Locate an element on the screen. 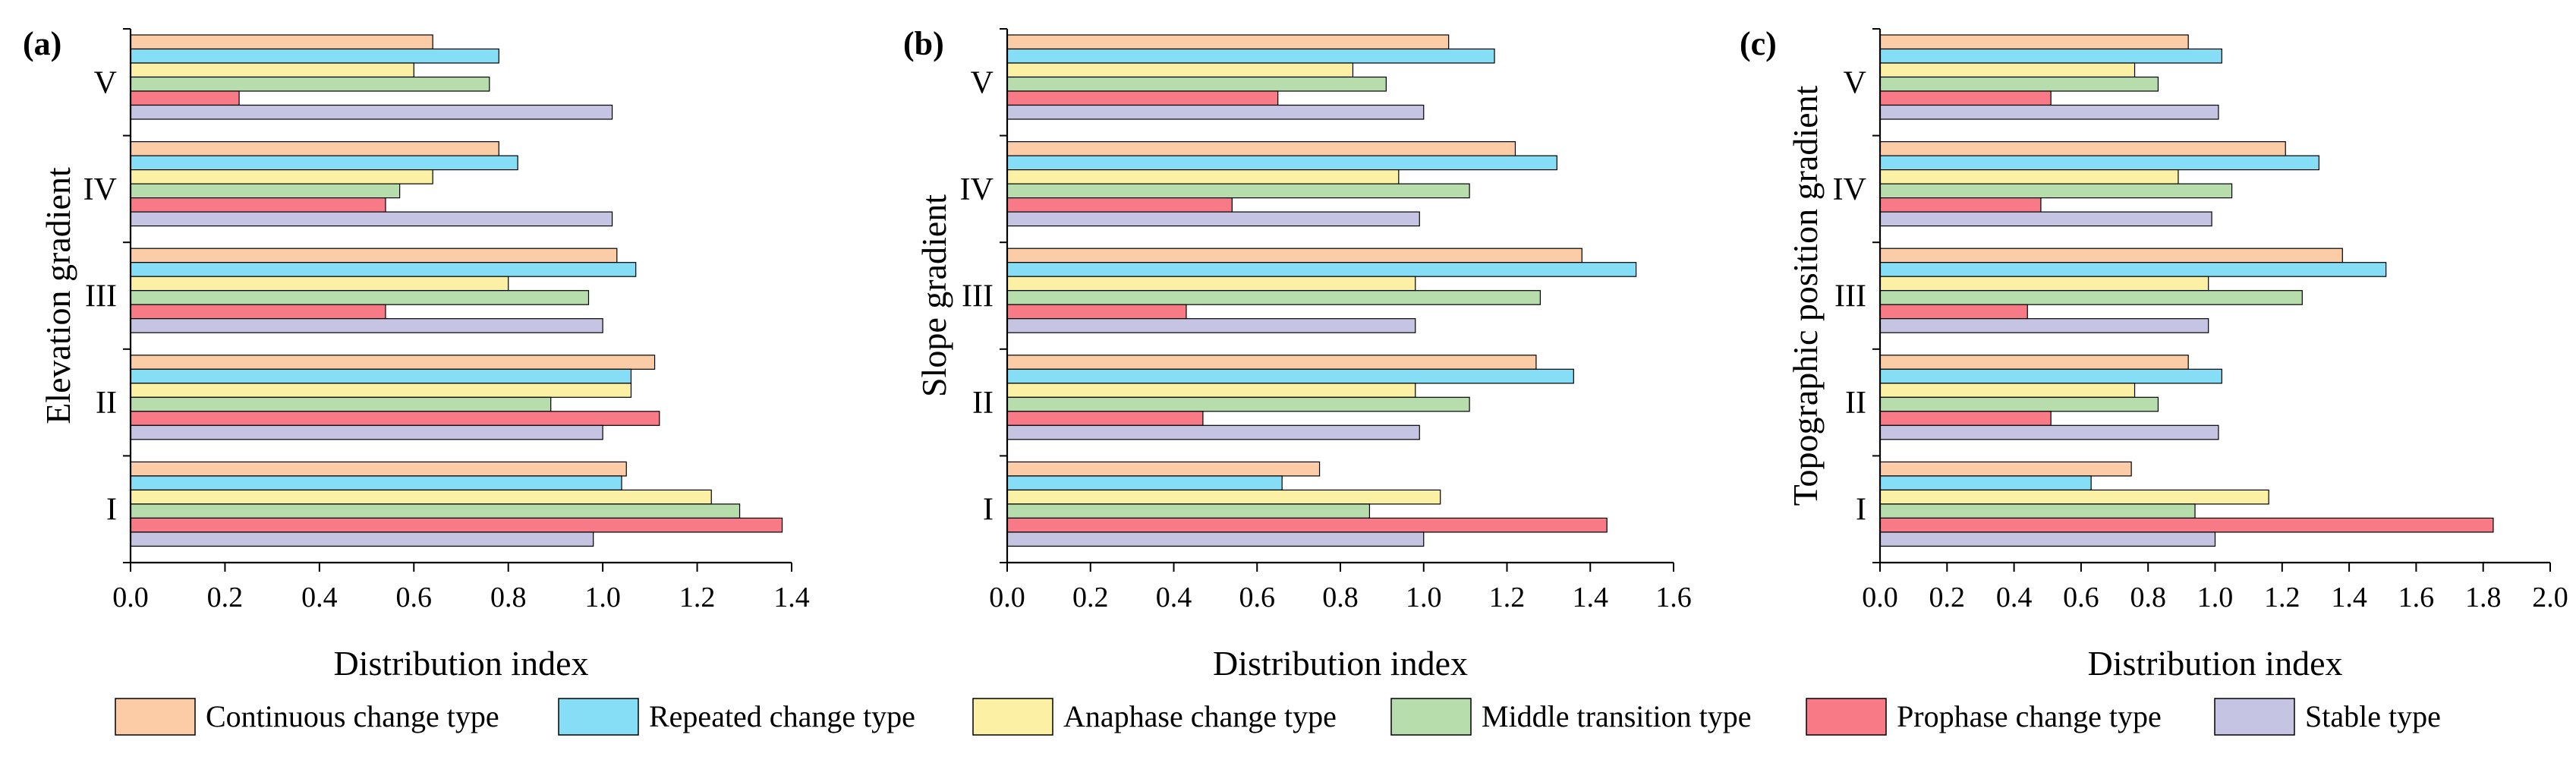 The image size is (2576, 760). x-tick-label: 1.8 is located at coordinates (2483, 597).